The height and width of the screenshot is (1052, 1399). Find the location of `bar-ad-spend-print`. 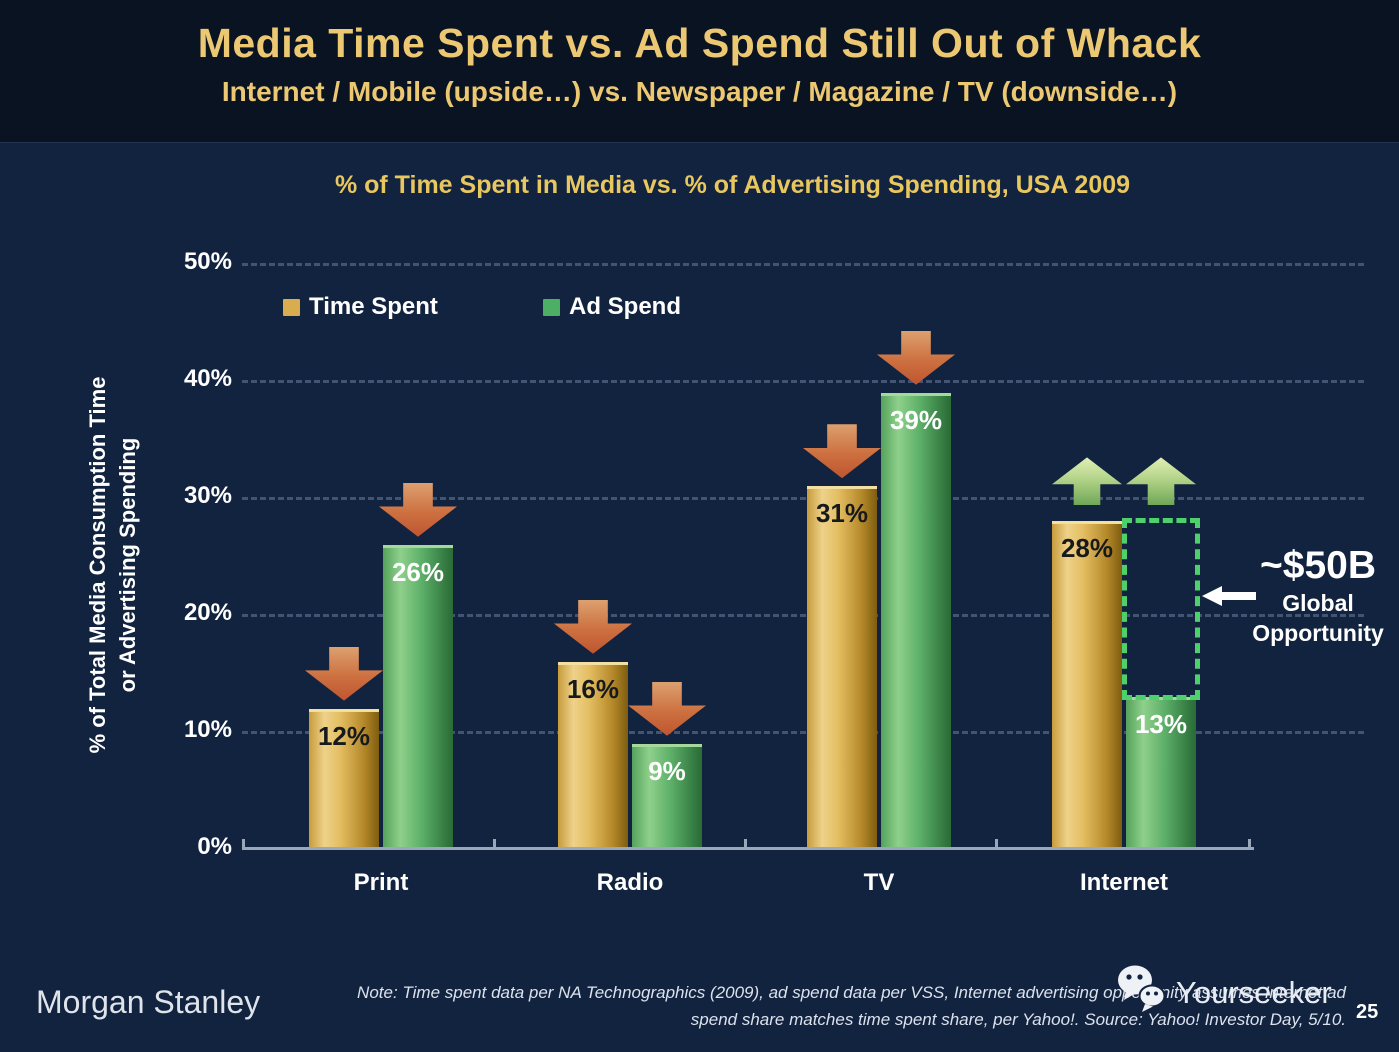

bar-ad-spend-print is located at coordinates (418, 696).